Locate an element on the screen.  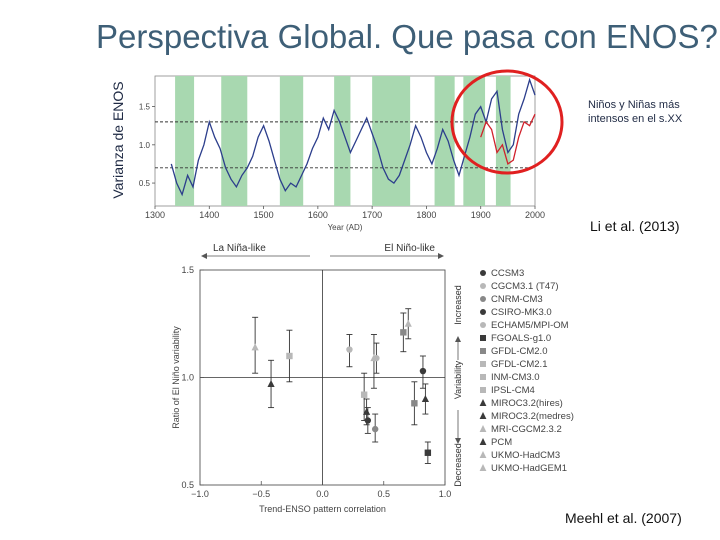
enso-variance-label: Varianza de ENOS is located at coordinates (118, 140).